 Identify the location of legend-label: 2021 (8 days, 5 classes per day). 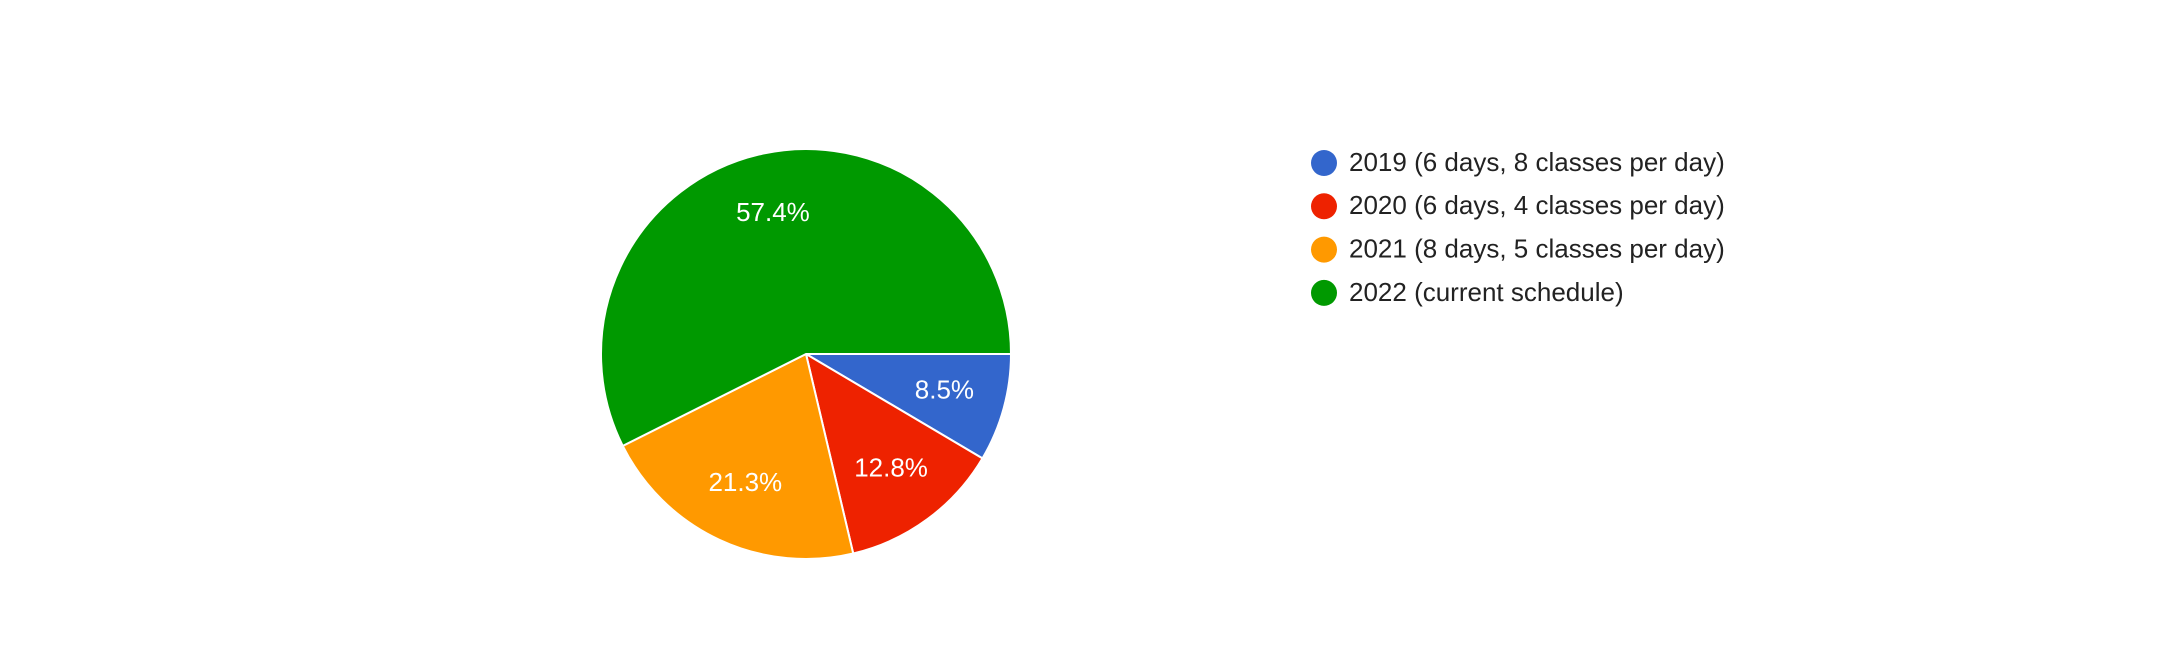
(1537, 248).